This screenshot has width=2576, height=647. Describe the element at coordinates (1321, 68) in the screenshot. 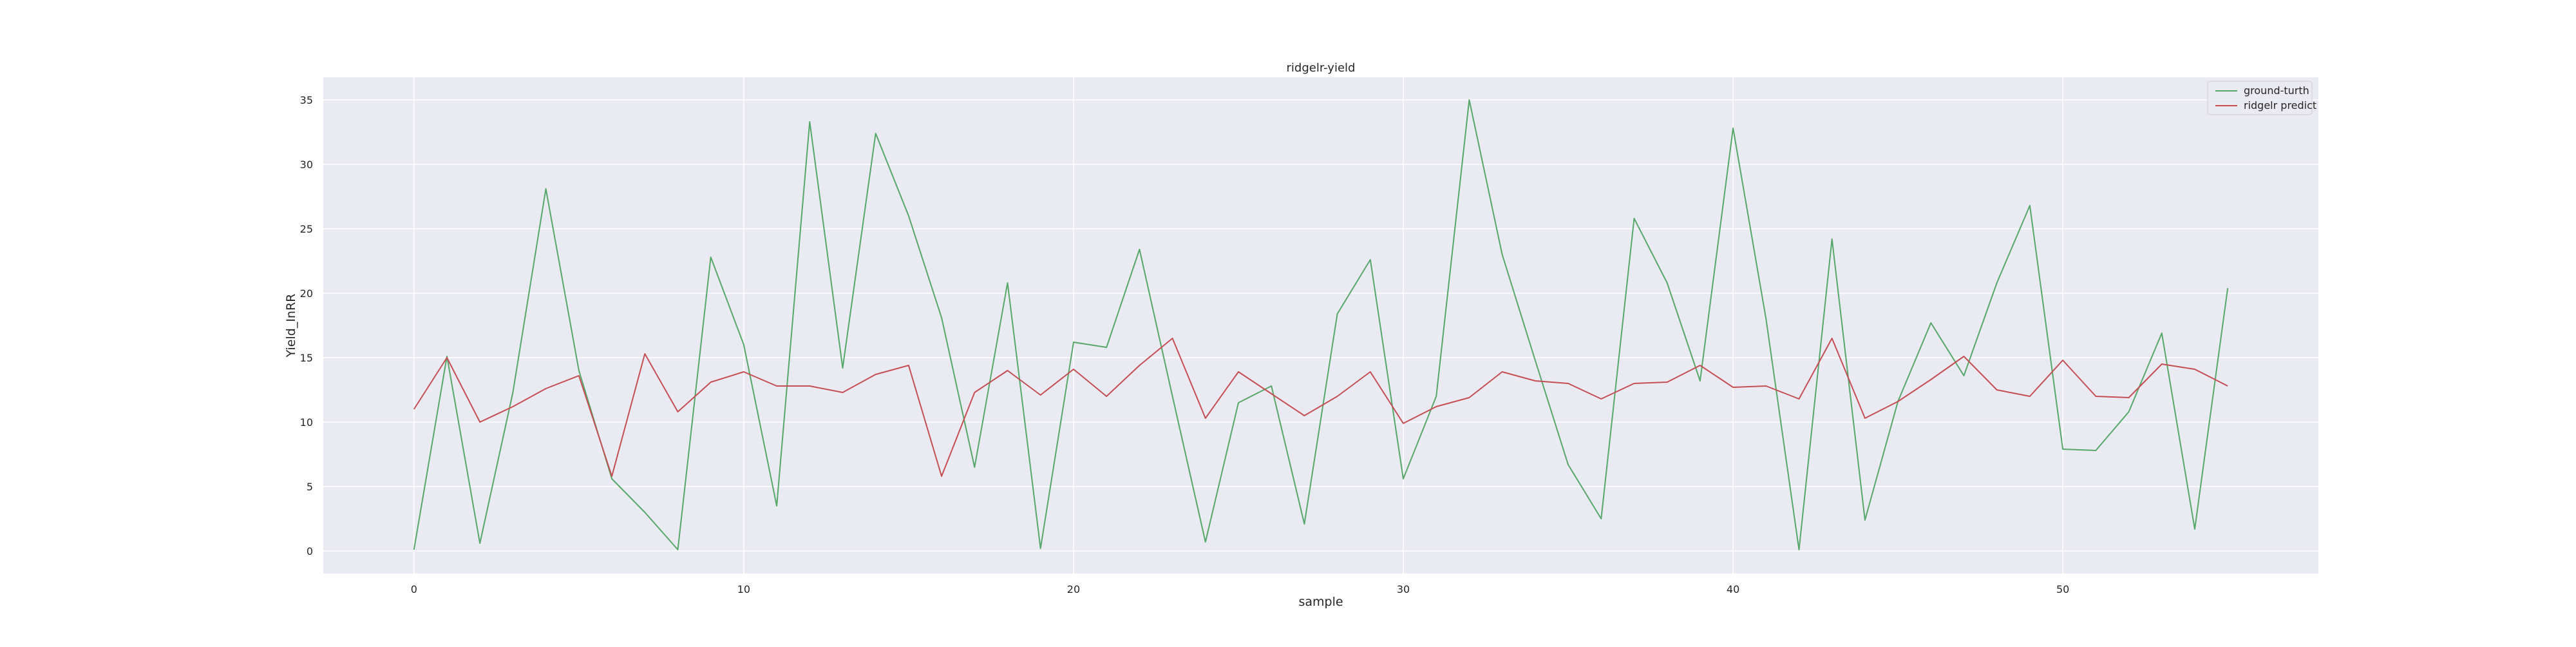

I see `chart-title: ridgelr-yield` at that location.